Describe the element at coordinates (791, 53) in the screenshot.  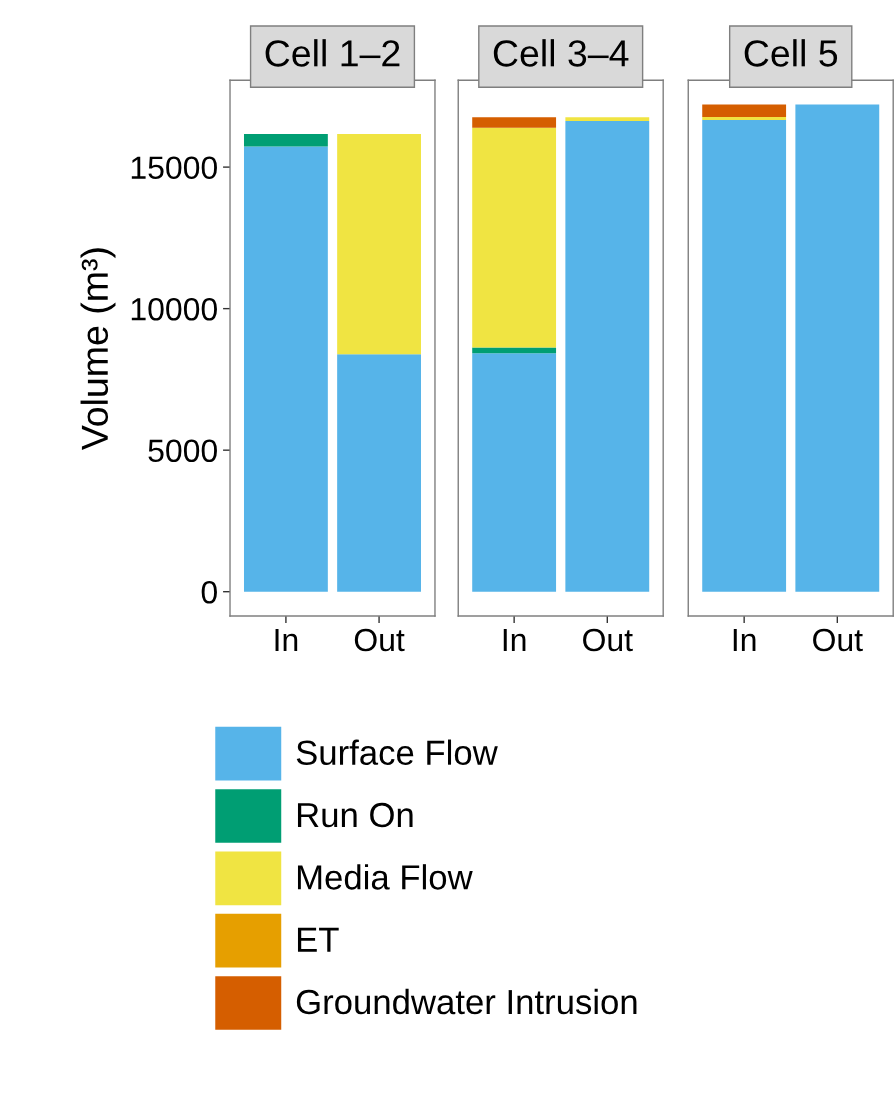
I see `chart-title: Cell 5` at that location.